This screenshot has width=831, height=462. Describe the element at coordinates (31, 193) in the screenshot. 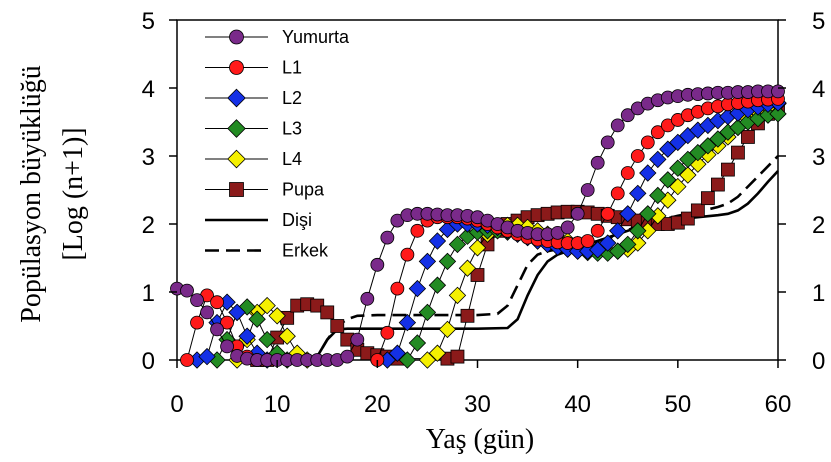

I see `y-axis-title-line1: Popülasyon büyüklüğü` at that location.